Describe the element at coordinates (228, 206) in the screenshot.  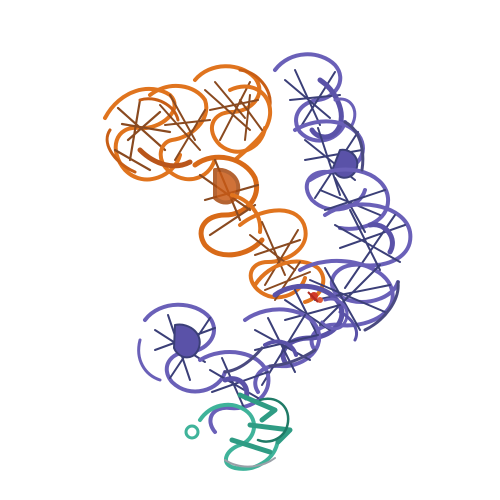
I see `orange-core` at that location.